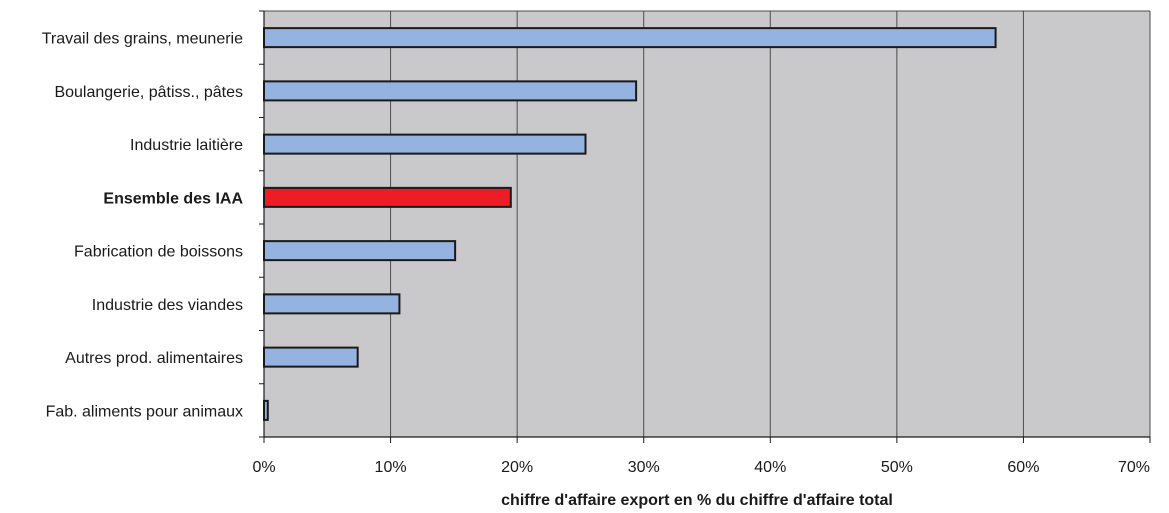 This screenshot has width=1169, height=513. Describe the element at coordinates (1134, 467) in the screenshot. I see `x-tick-label-7: 70%` at that location.